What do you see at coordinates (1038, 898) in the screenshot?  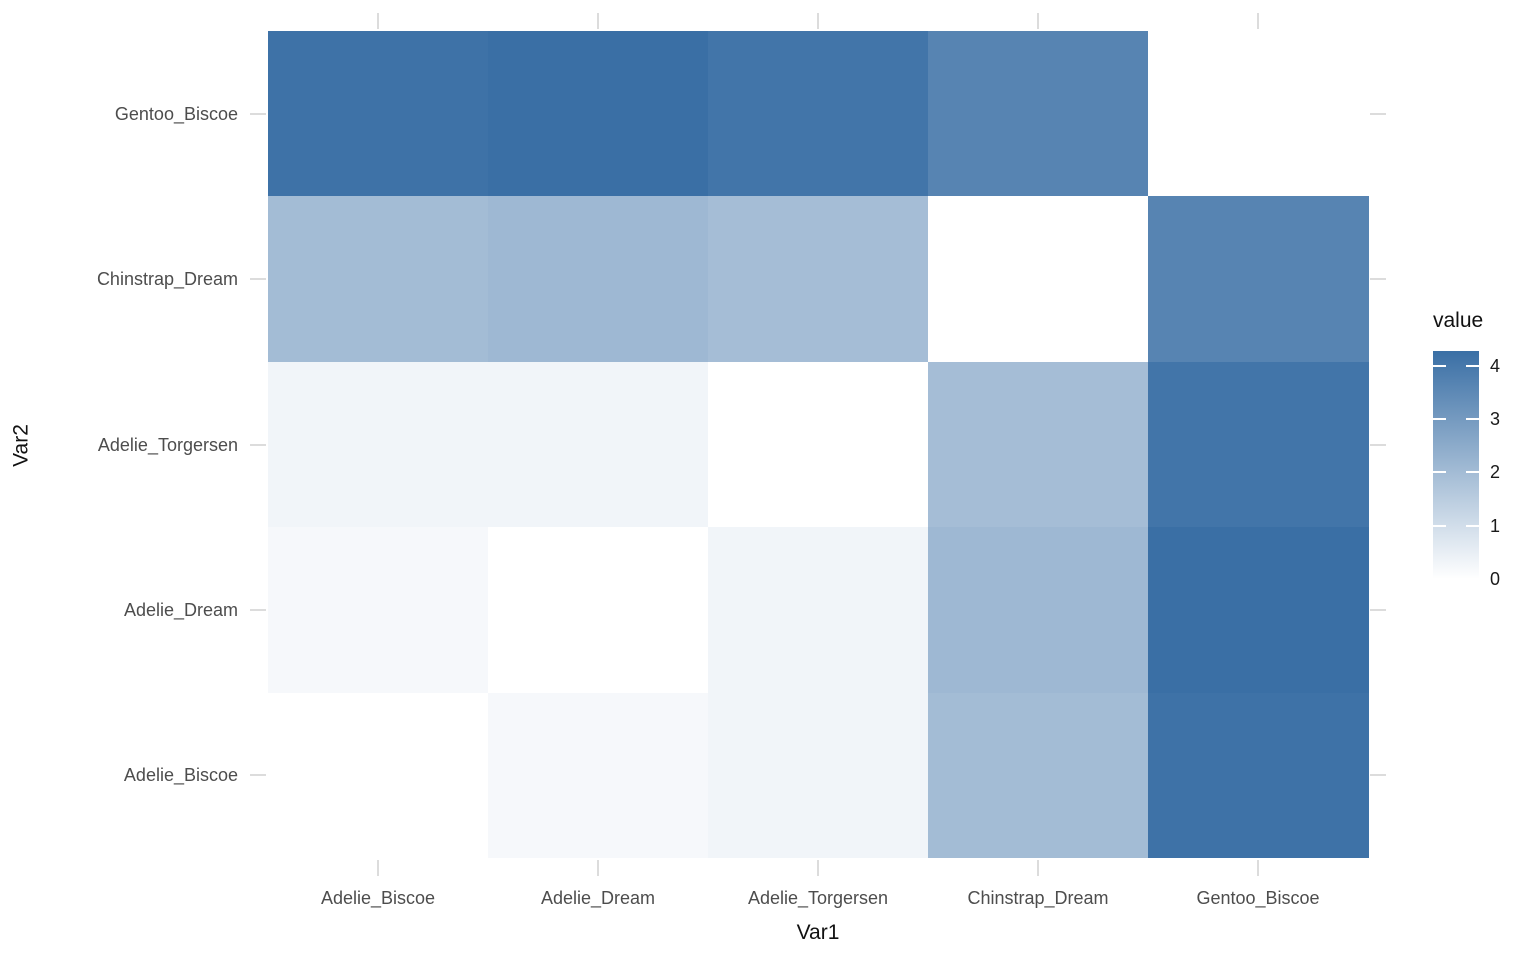 I see `x-tick-label: Chinstrap_Dream` at bounding box center [1038, 898].